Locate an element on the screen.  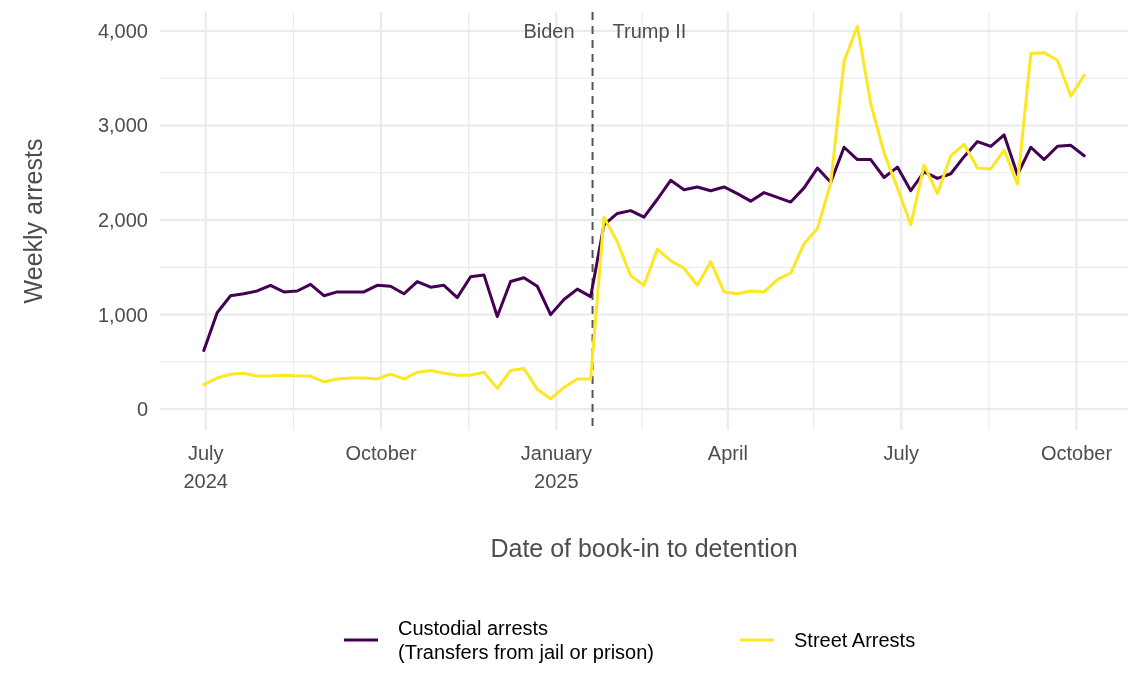
y-tick-label: 0 is located at coordinates (142, 409).